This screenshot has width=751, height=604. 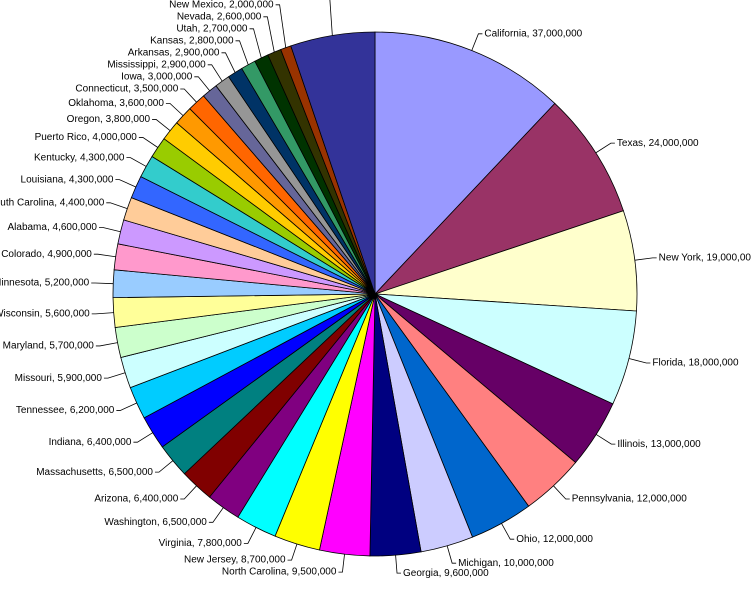 I want to click on slice-label: Utah, 2,700,000, so click(x=212, y=28).